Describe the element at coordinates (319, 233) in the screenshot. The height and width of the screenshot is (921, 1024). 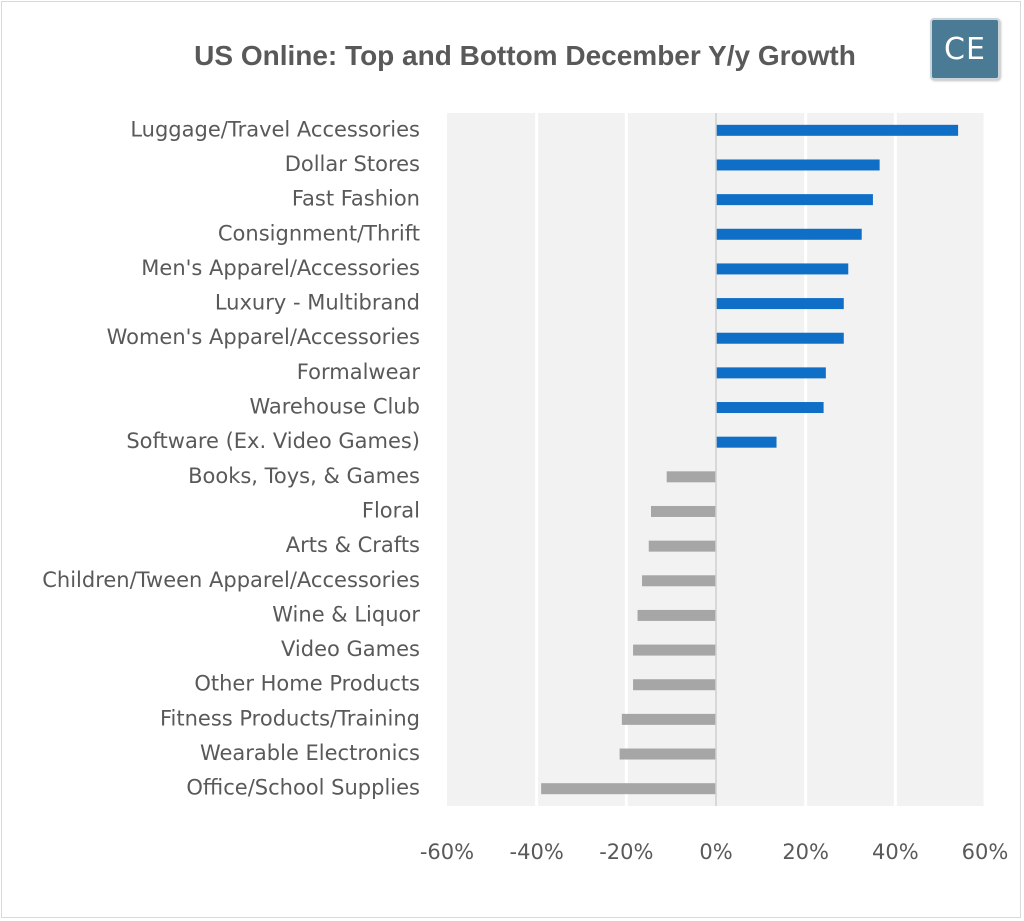
I see `category-label-3: Consignment/Thrift` at that location.